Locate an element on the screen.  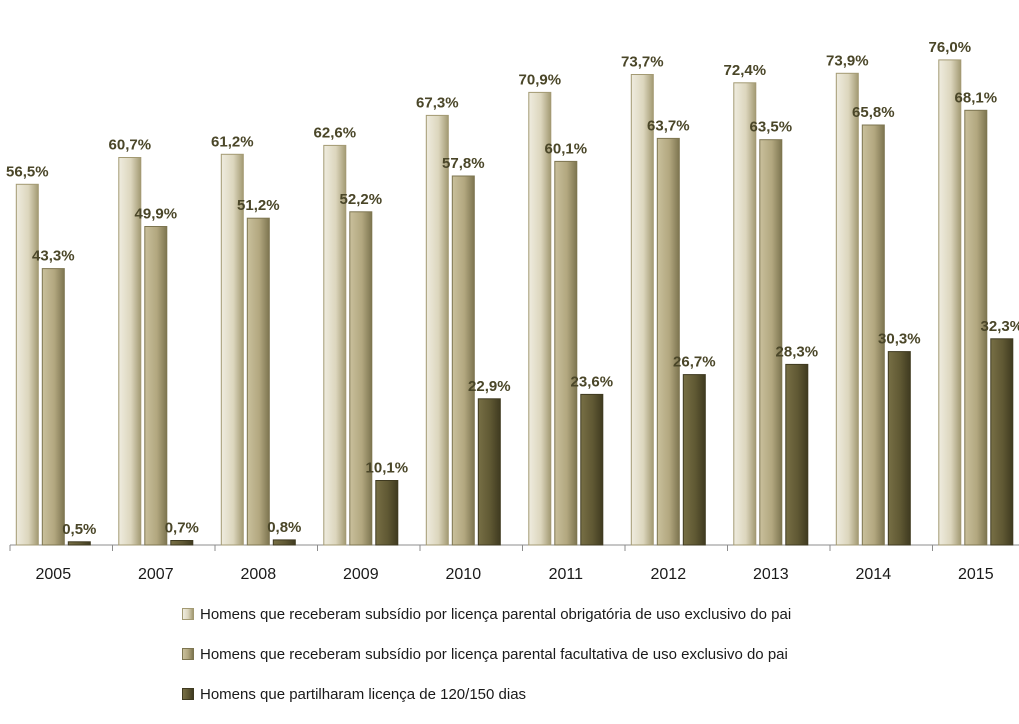
data-label: 68,1% is located at coordinates (976, 97).